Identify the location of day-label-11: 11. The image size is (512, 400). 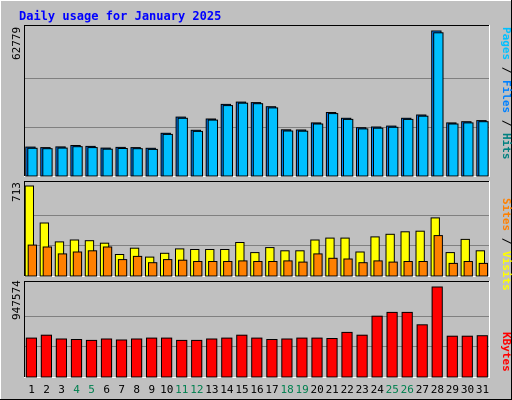
(181, 389).